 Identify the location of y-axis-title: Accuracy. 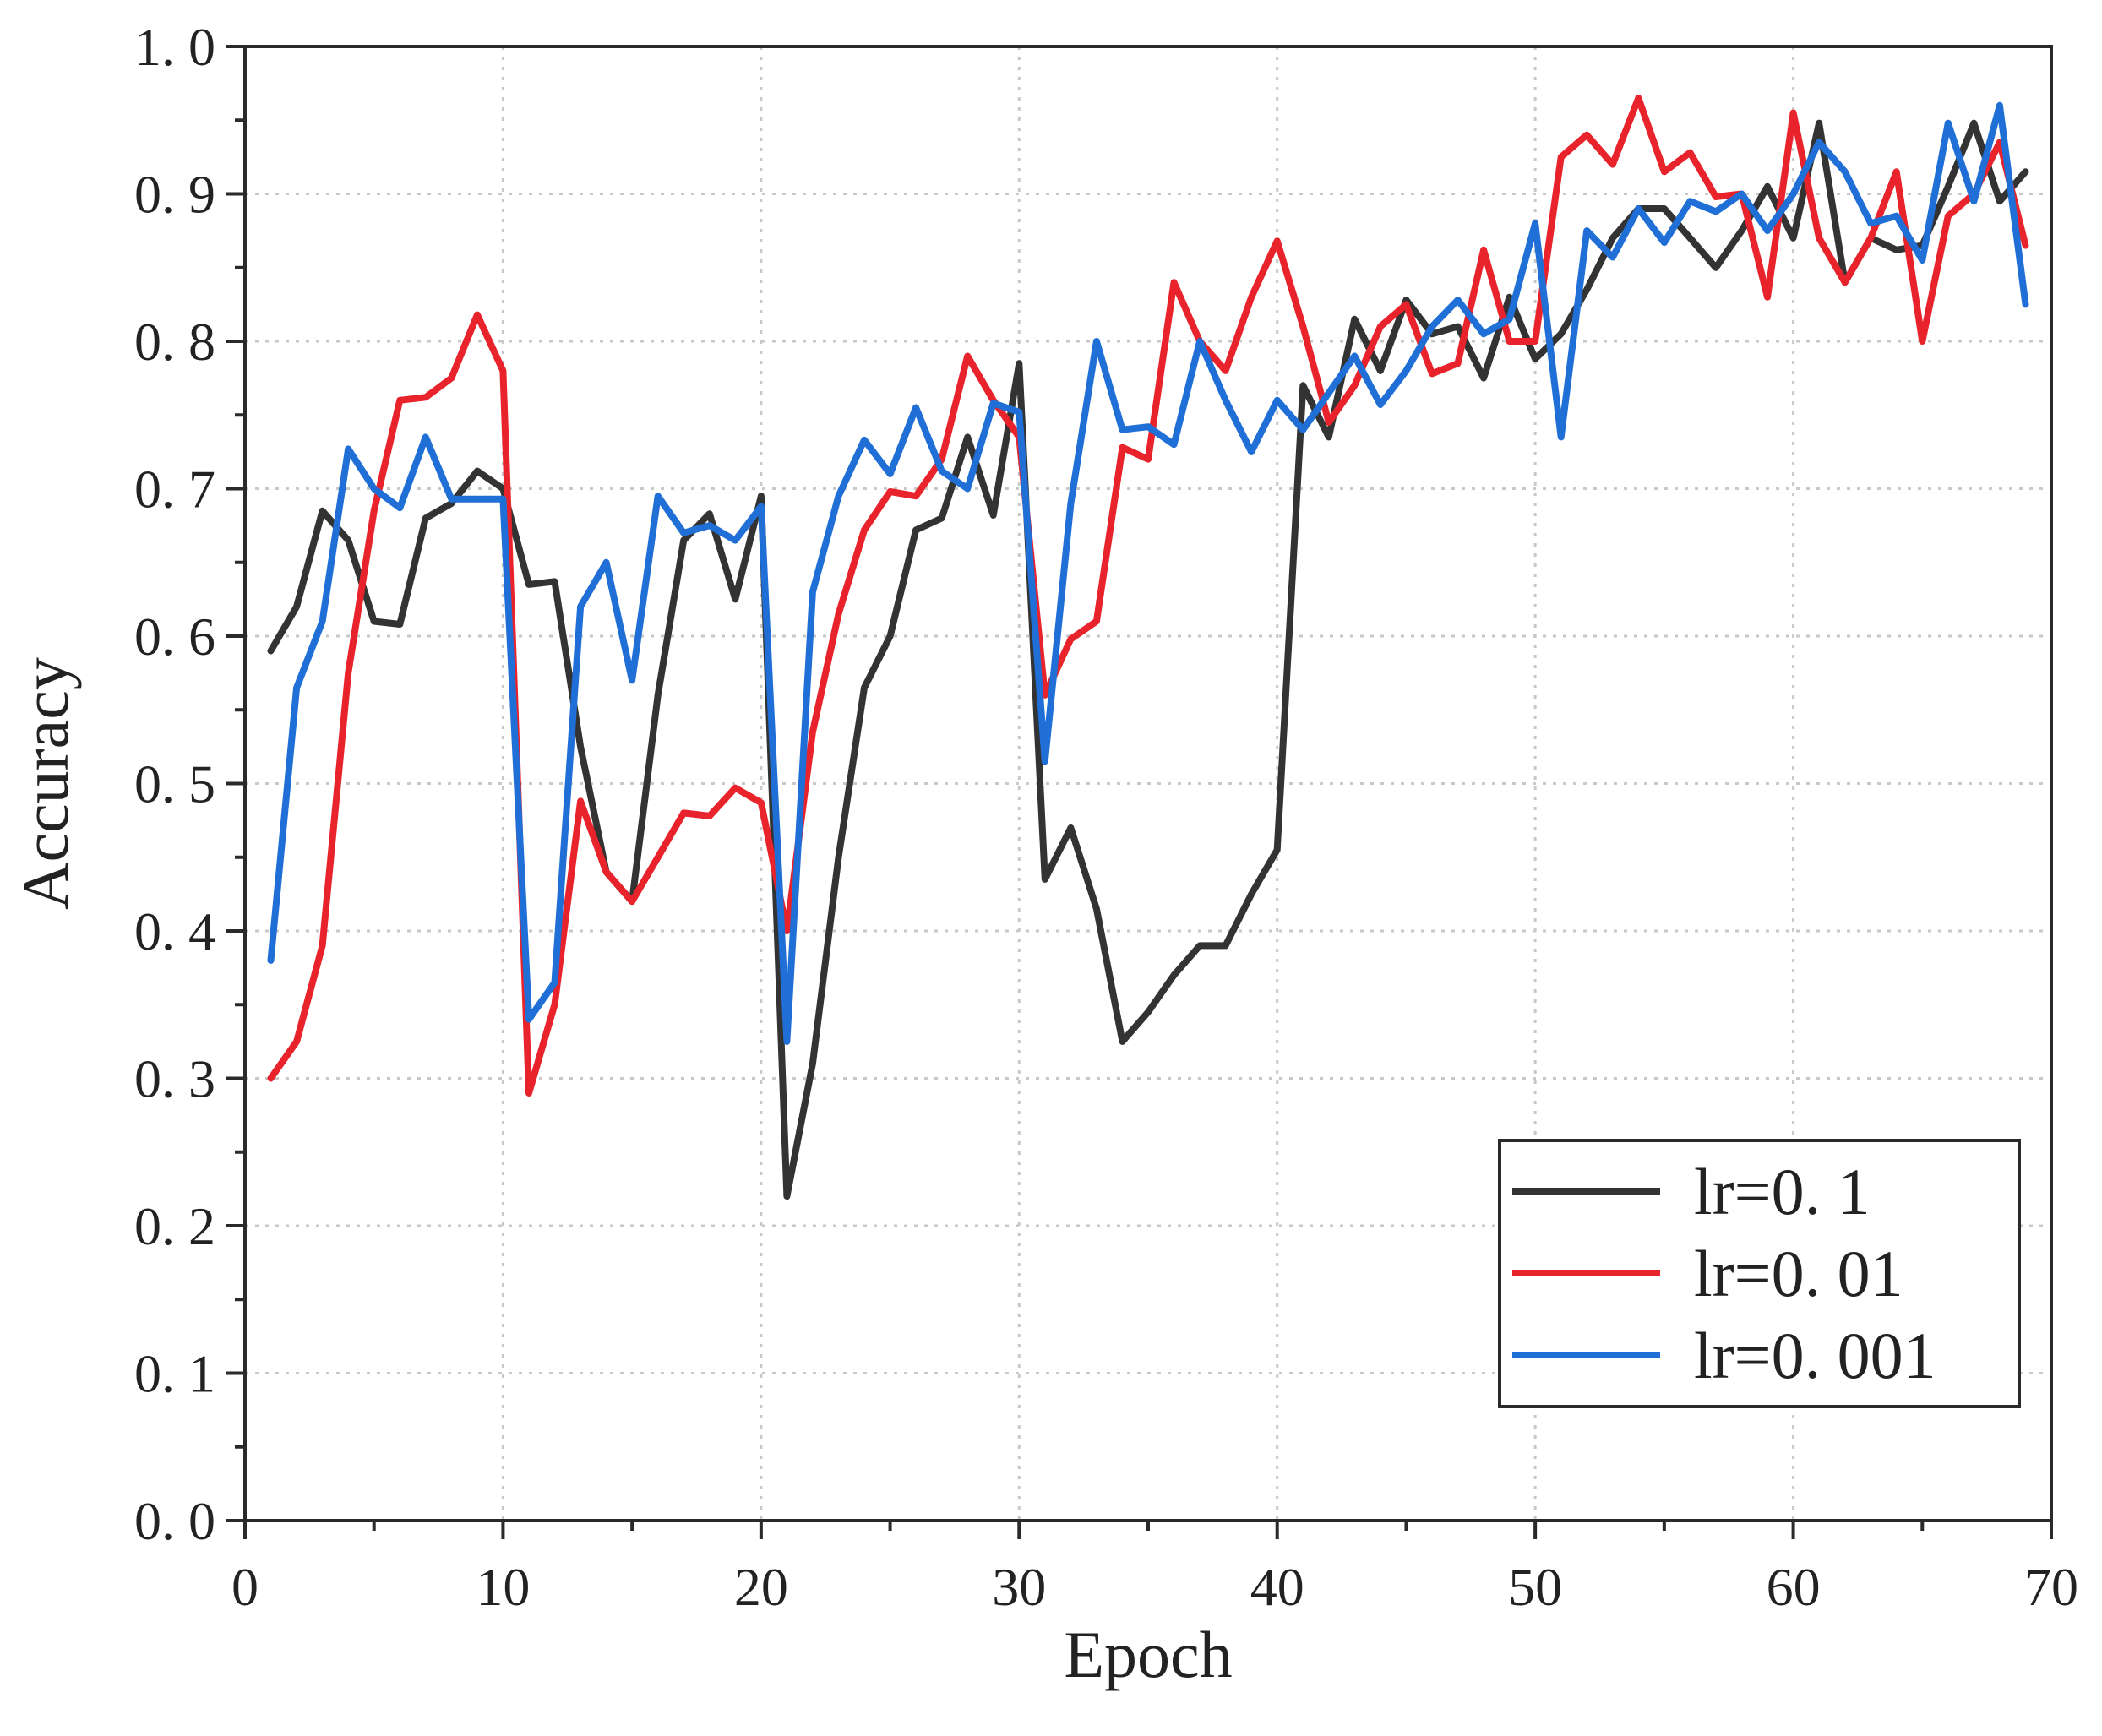
(45, 784).